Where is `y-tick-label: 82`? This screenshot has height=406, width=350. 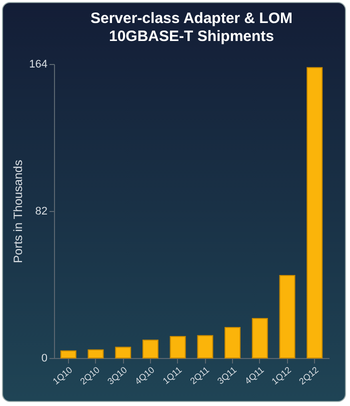
y-tick-label: 82 is located at coordinates (41, 212).